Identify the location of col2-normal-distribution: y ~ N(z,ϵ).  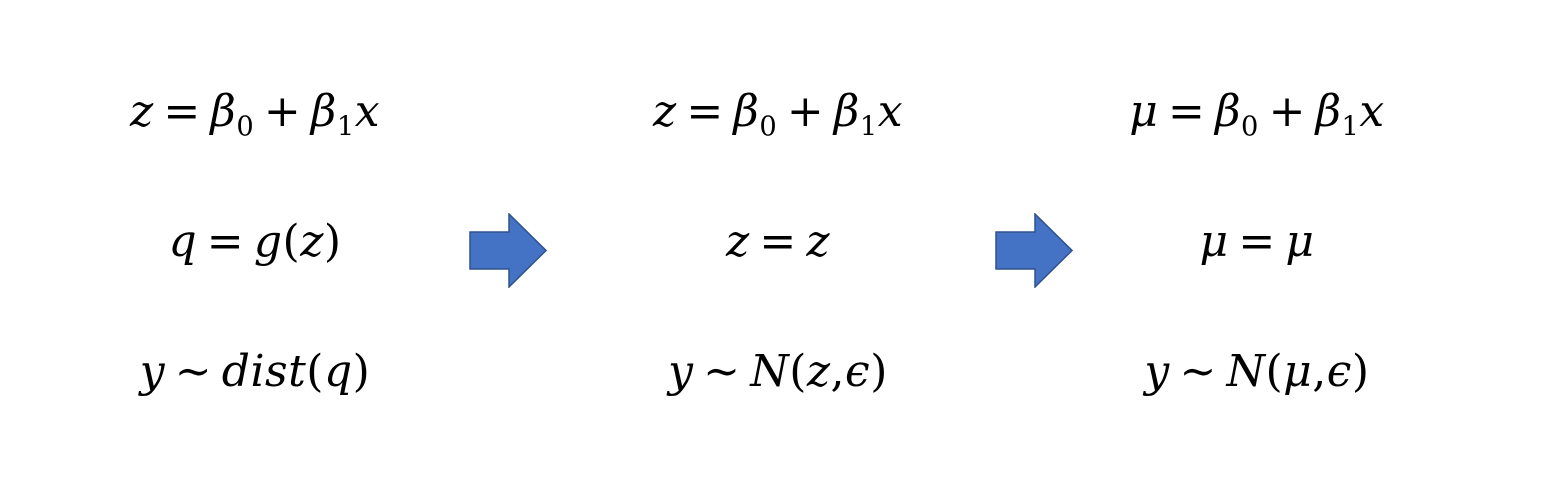
(778, 371).